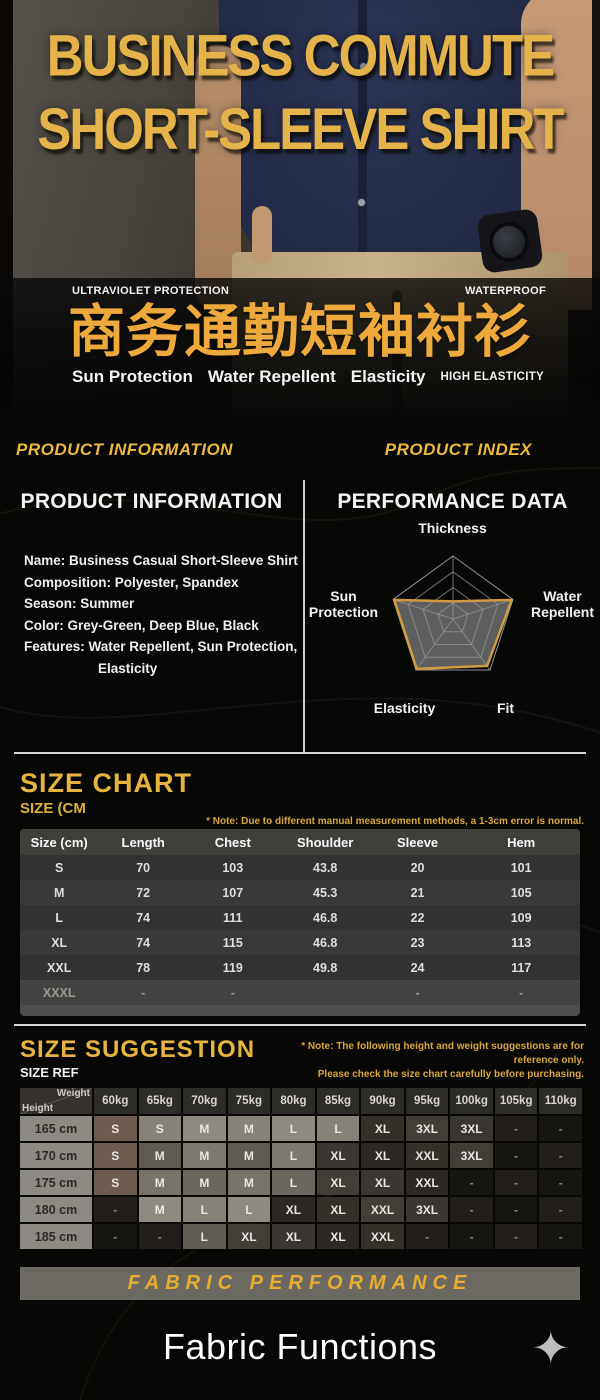  I want to click on product-info-heading: PRODUCT INFORMATION, so click(151, 501).